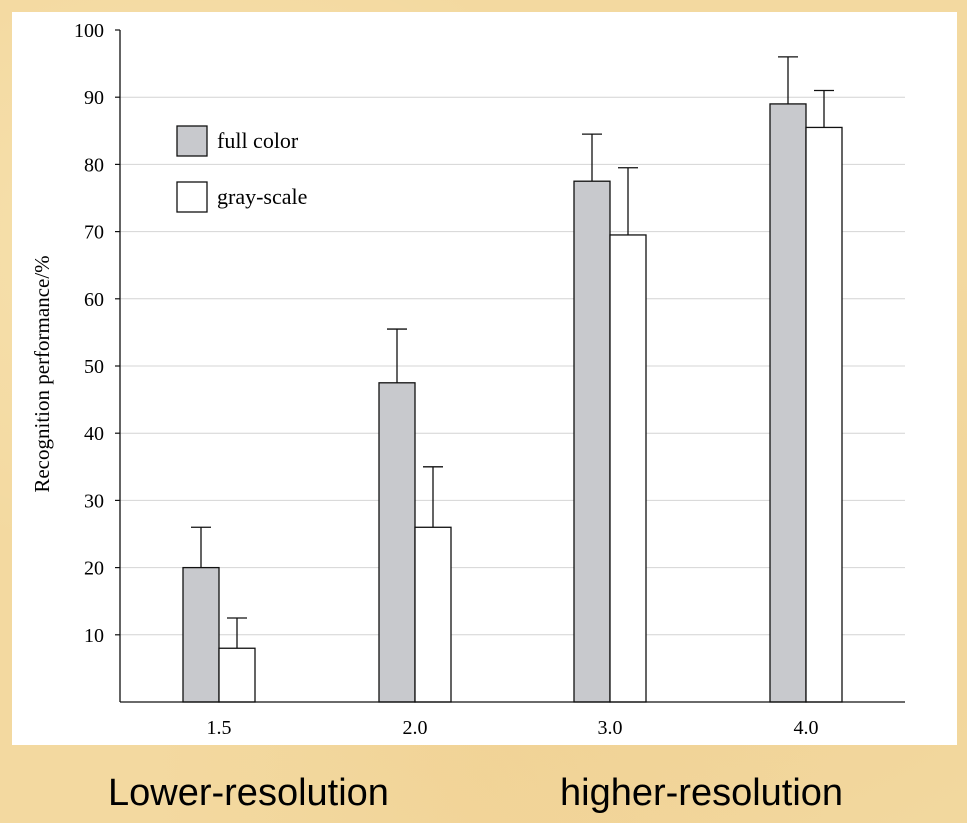  Describe the element at coordinates (94, 233) in the screenshot. I see `y-tick-label: 70` at that location.